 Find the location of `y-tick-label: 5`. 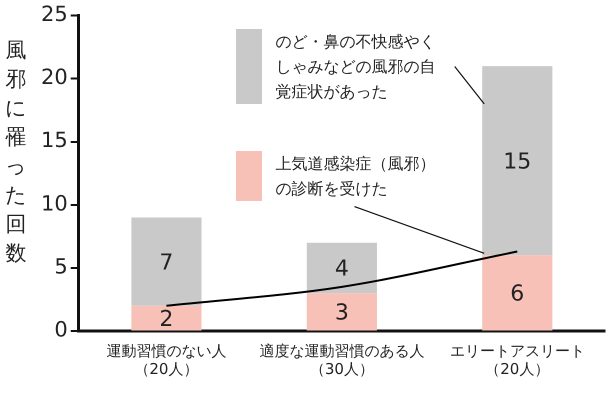

y-tick-label: 5 is located at coordinates (61, 266).